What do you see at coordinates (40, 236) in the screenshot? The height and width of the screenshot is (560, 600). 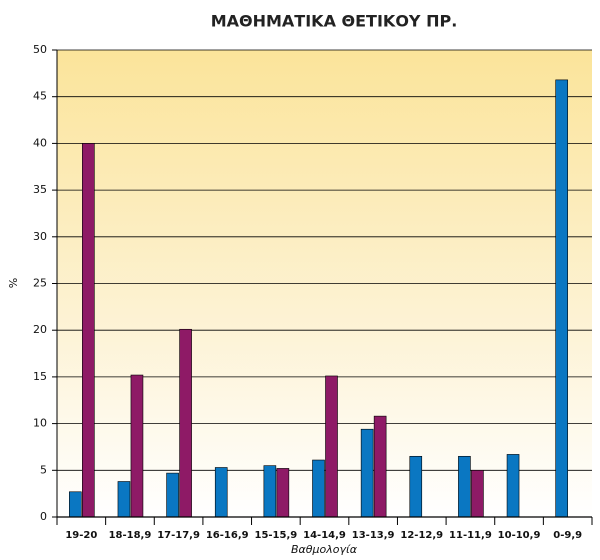 I see `y-tick-label: 30` at bounding box center [40, 236].